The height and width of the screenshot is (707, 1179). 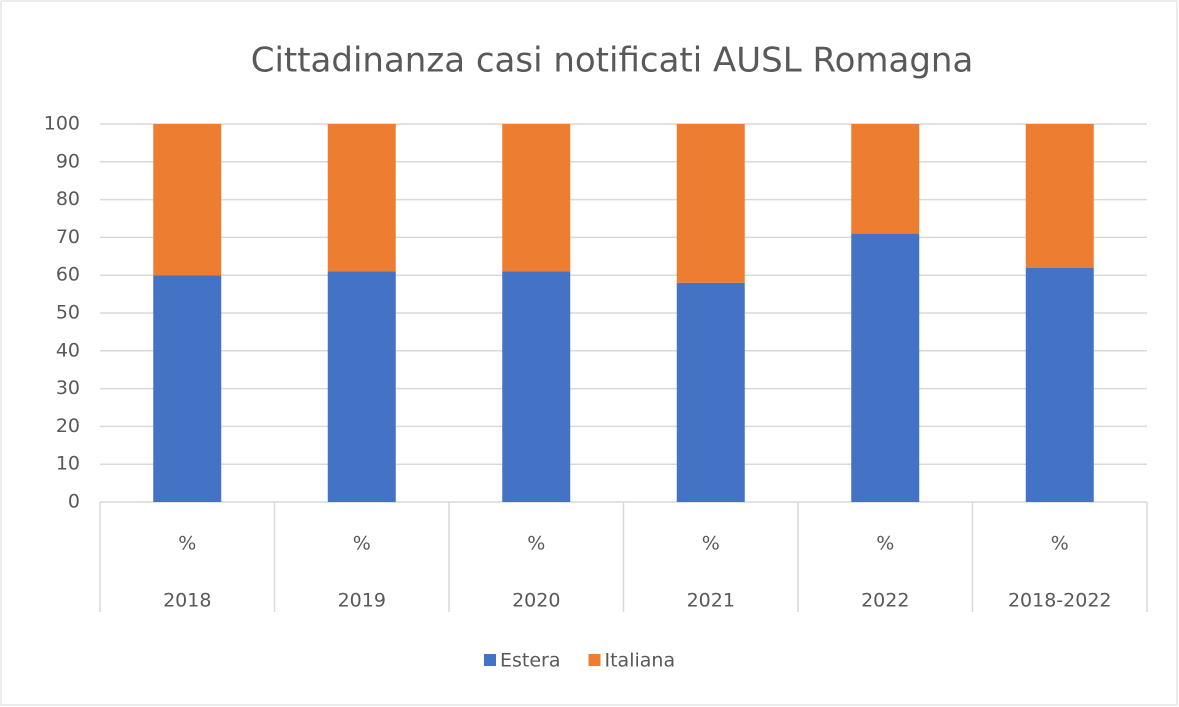 I want to click on y-tick-label: 70, so click(x=68, y=237).